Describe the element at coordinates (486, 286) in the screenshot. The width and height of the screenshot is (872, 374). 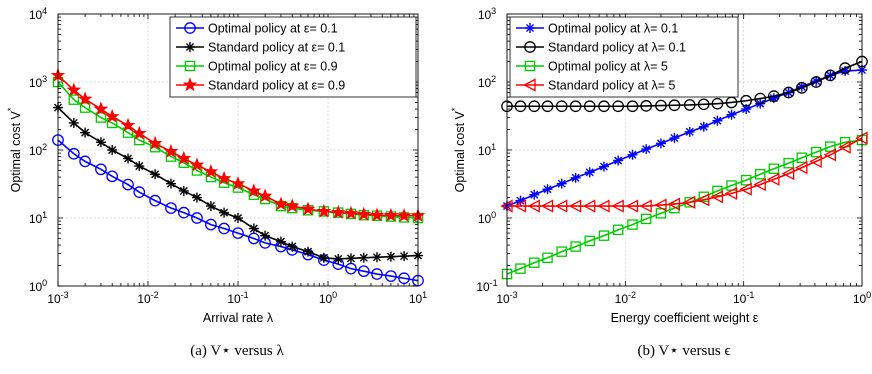
I see `y-tick-label: 10⁻¹` at that location.